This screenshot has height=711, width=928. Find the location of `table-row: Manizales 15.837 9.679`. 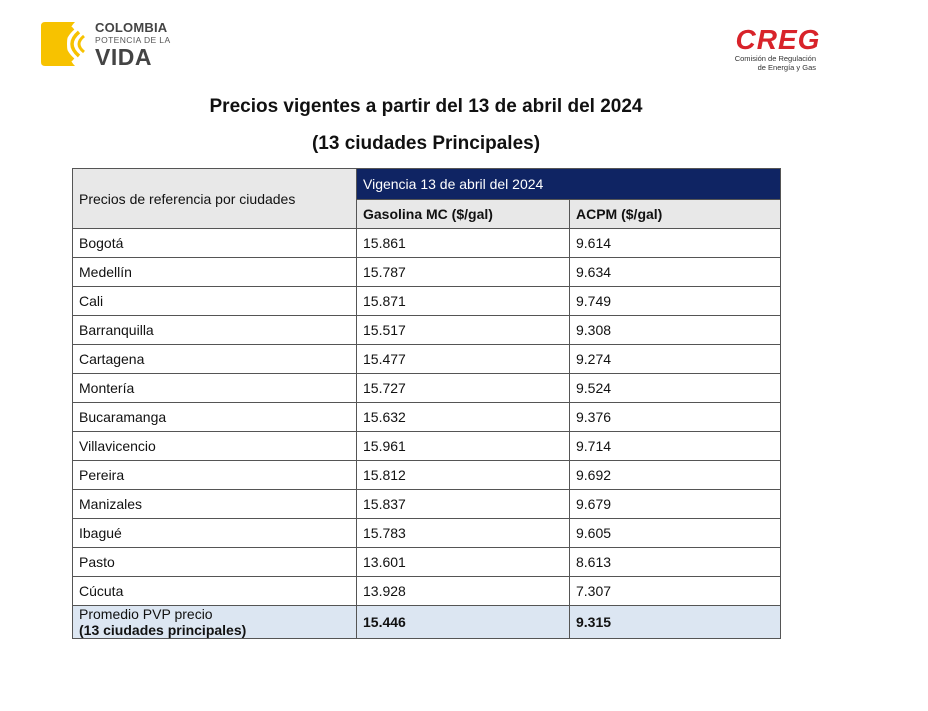

table-row: Manizales 15.837 9.679 is located at coordinates (426, 504).